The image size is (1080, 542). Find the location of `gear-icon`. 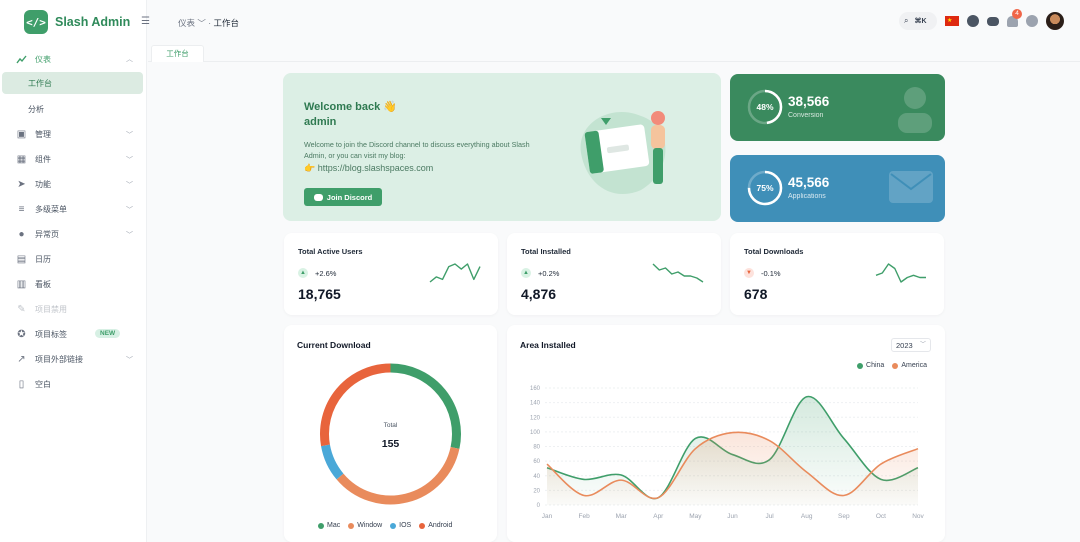

gear-icon is located at coordinates (1032, 21).